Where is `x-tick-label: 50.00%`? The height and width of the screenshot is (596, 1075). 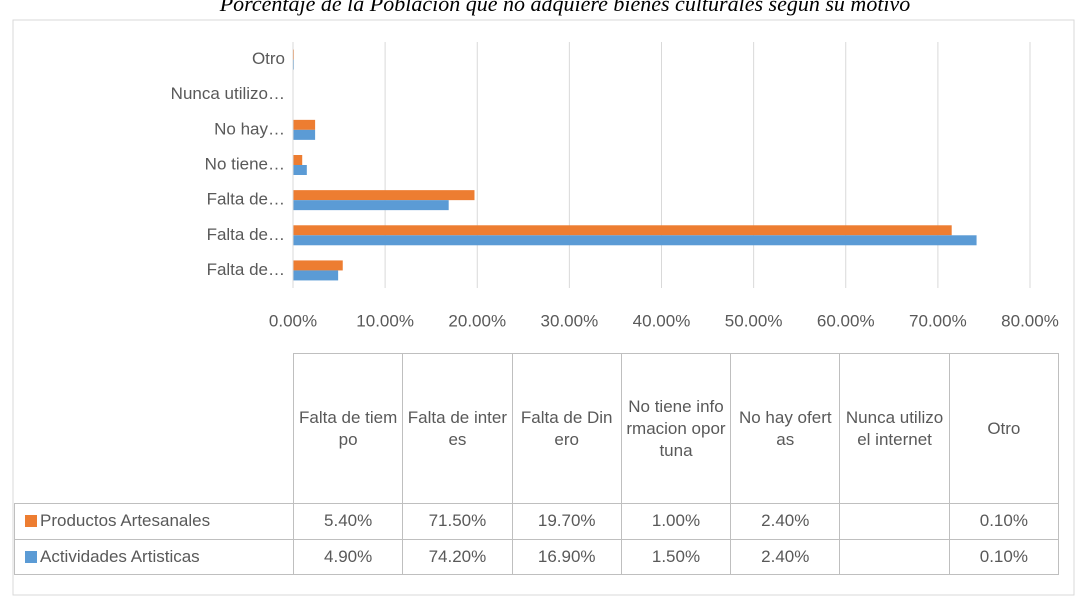 x-tick-label: 50.00% is located at coordinates (754, 320).